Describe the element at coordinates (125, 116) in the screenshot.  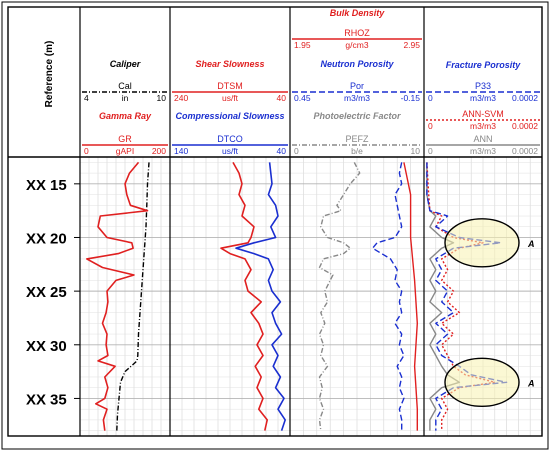
I see `curve-title: Gamma Ray` at that location.